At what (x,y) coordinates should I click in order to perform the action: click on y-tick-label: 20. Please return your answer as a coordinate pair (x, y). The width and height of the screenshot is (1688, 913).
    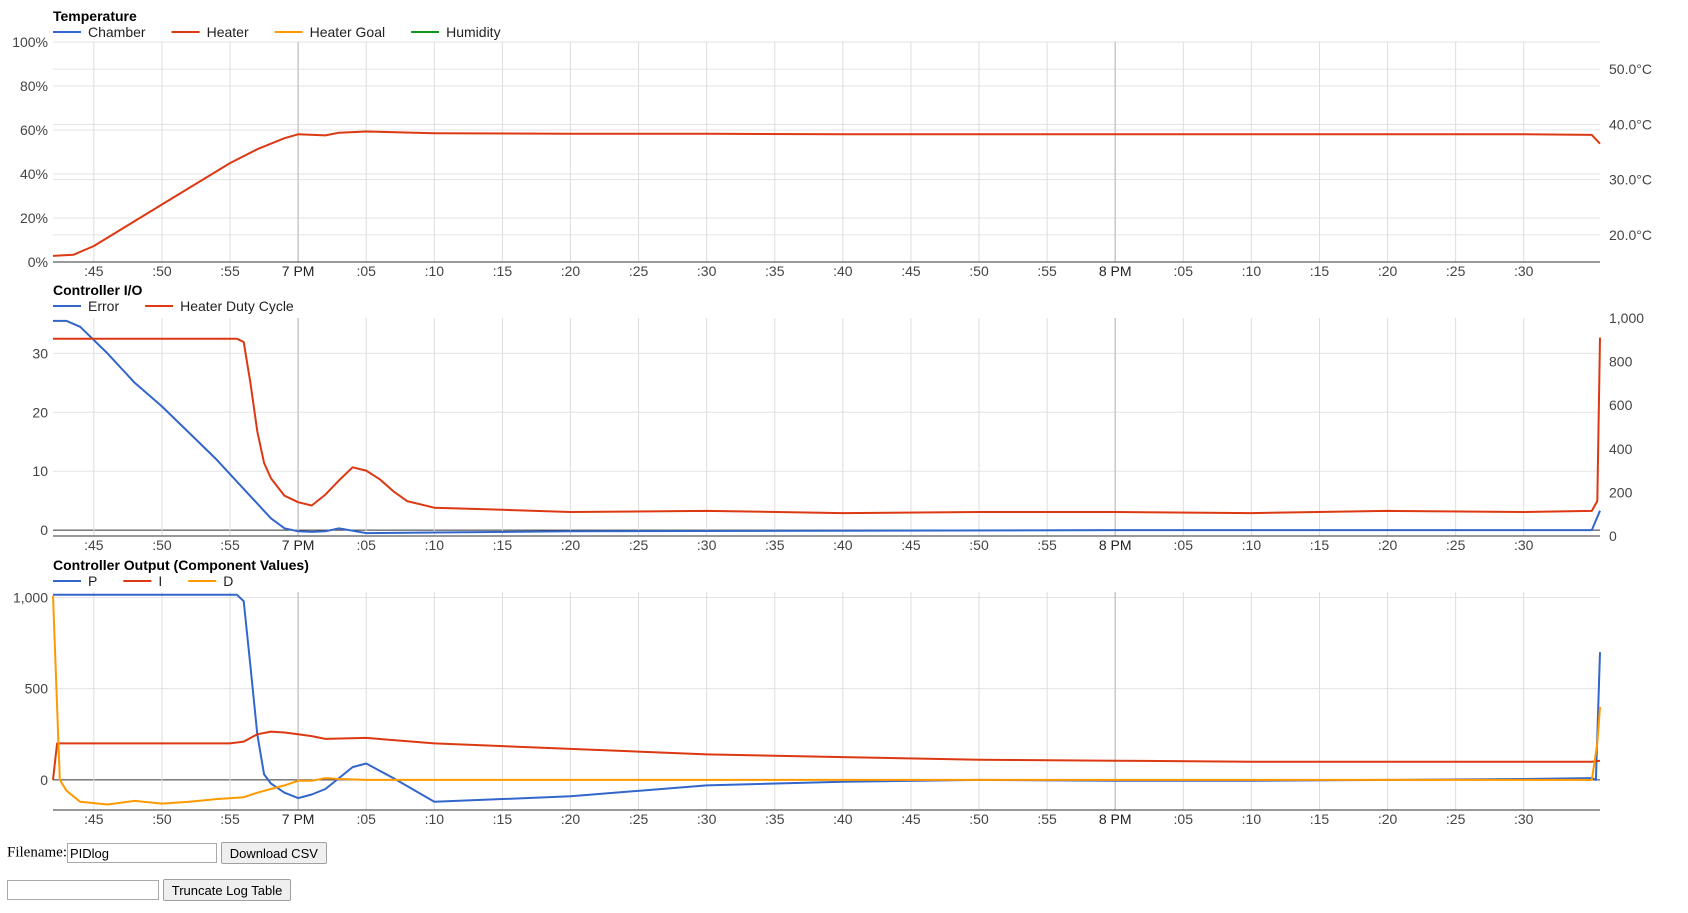
    Looking at the image, I should click on (40, 412).